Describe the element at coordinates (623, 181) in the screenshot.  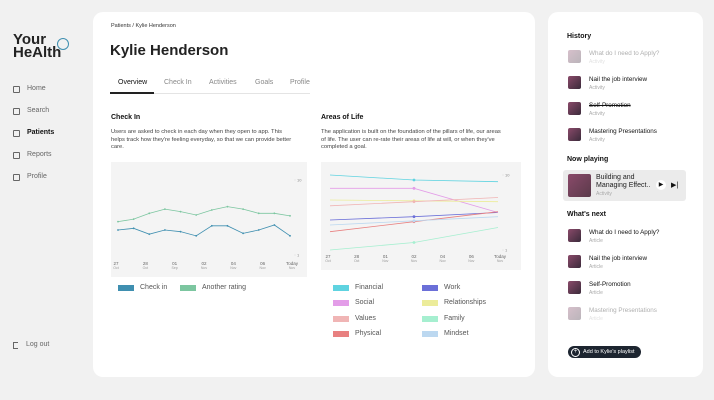
I see `now-playing-title: Building and Managing Effect..` at that location.